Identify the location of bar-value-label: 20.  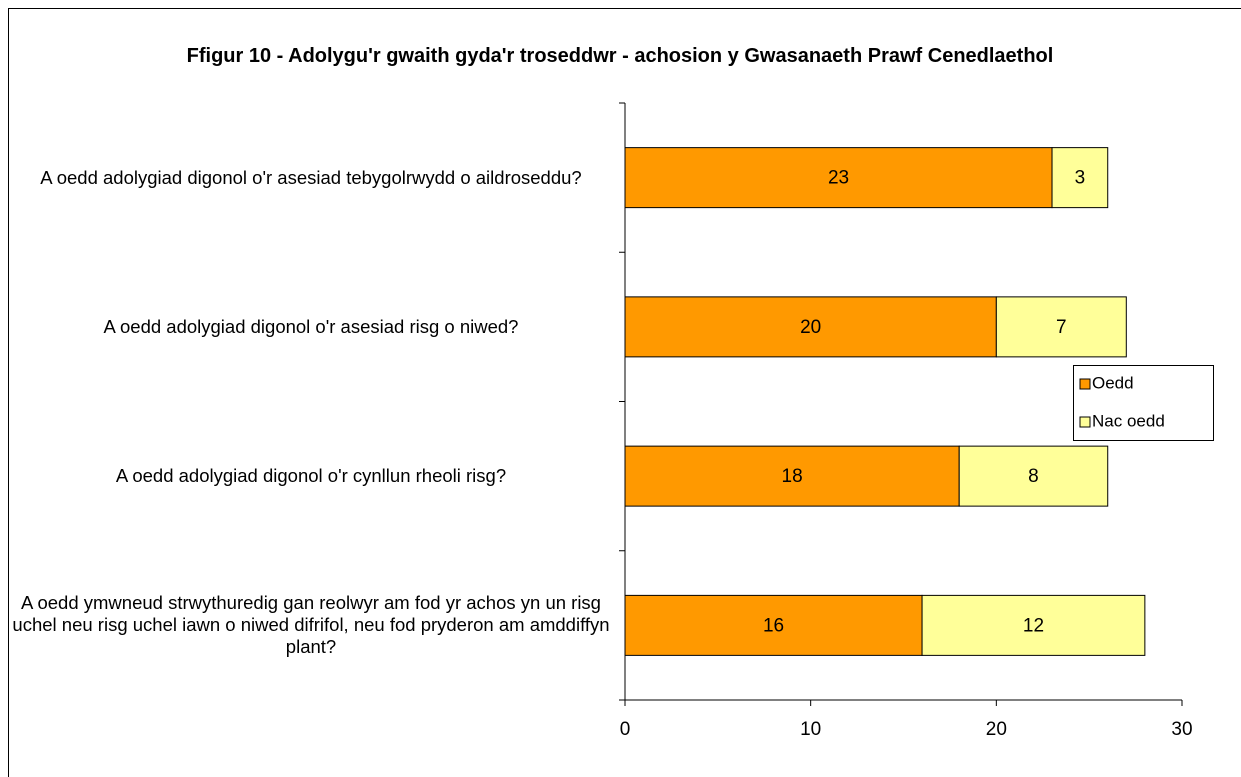
(810, 327).